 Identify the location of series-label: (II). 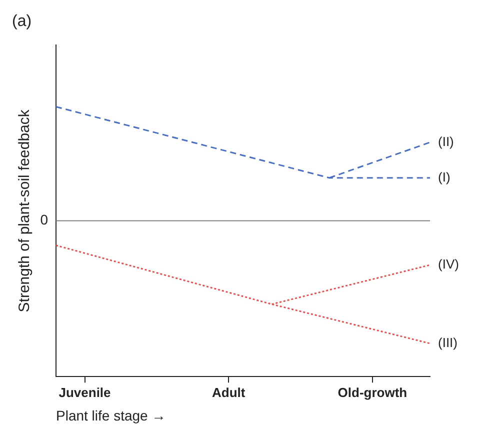
(446, 141).